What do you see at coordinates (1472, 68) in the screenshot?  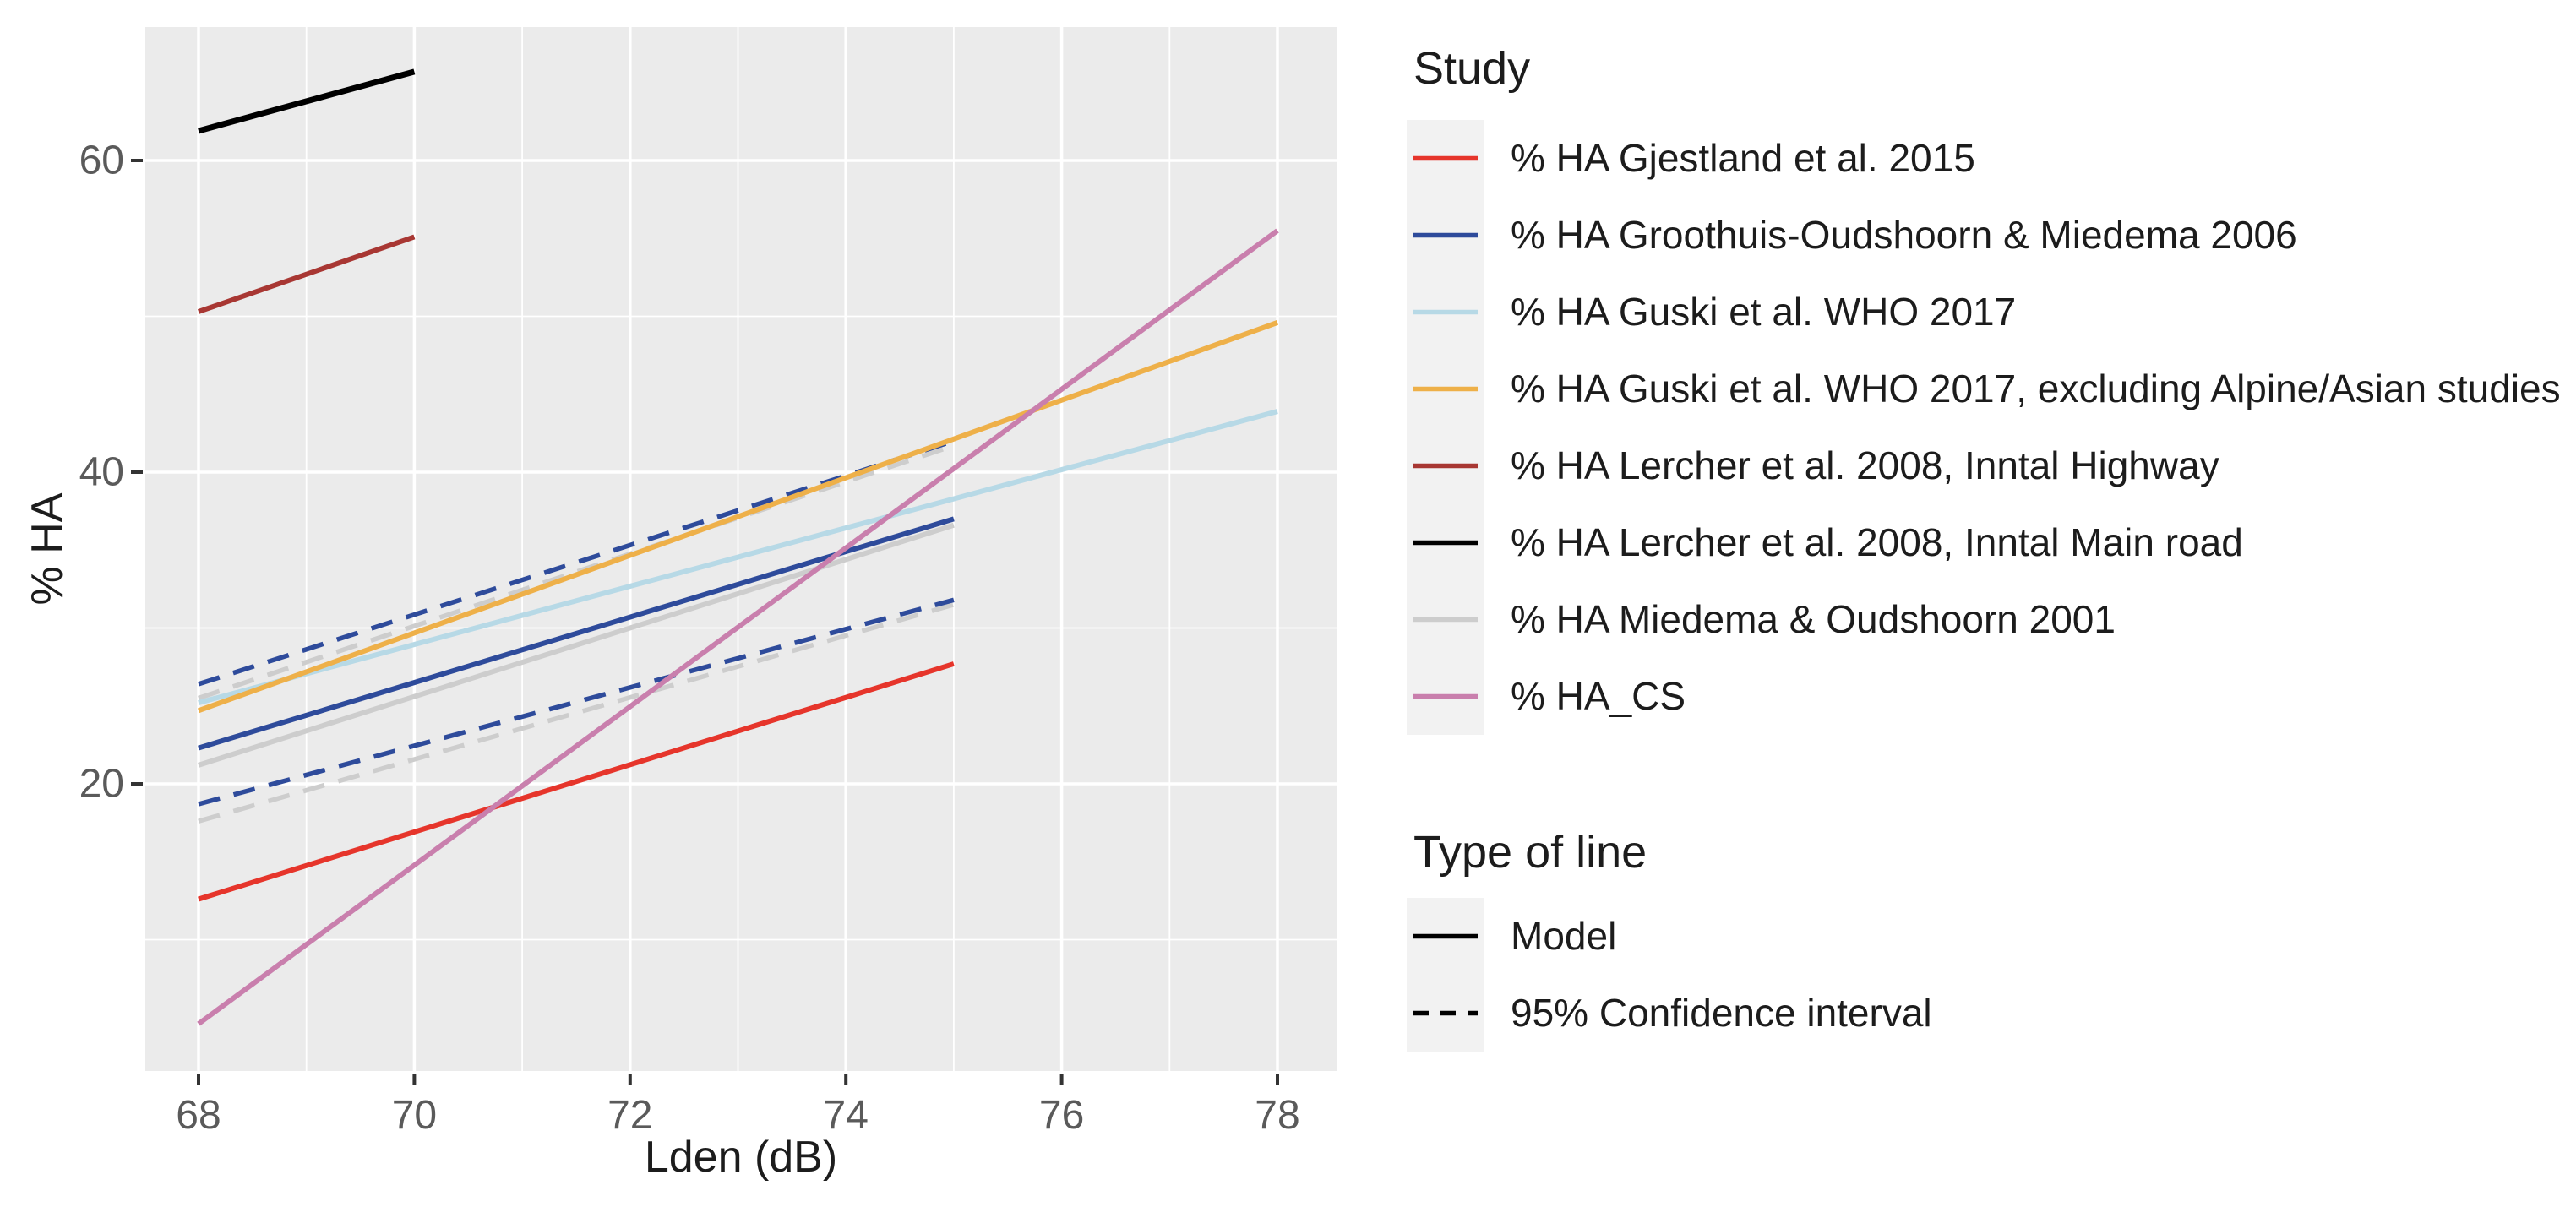 I see `study-legend-title: Study` at bounding box center [1472, 68].